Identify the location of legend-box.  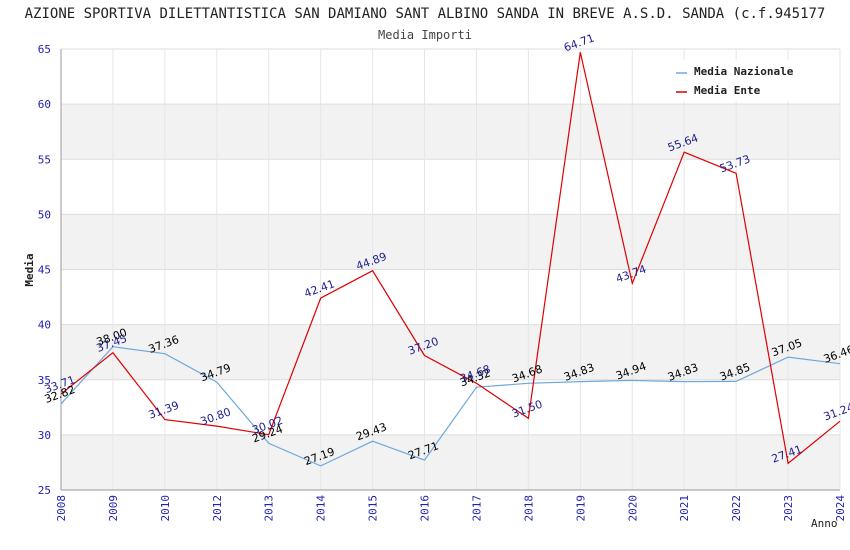
(740, 80).